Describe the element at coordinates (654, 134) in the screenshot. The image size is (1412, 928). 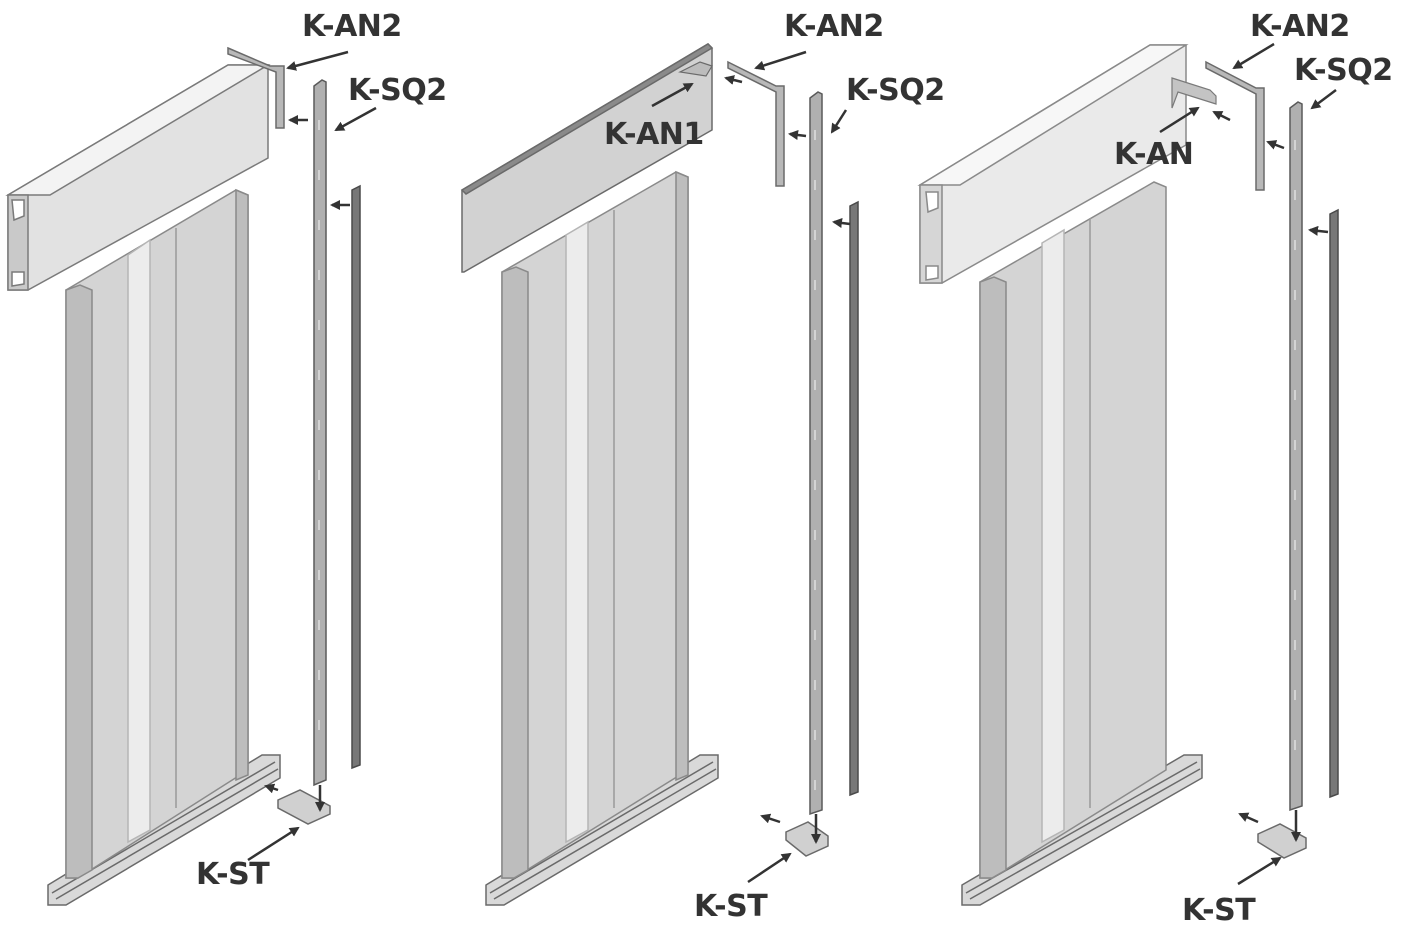
I see `label-inner-bracket: K-AN1` at that location.